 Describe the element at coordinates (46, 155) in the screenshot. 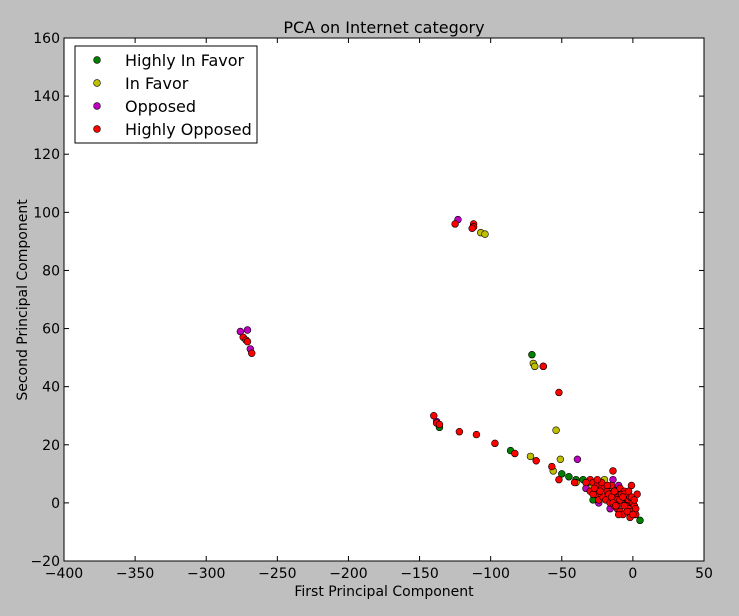

I see `y-tick-label: 120` at that location.